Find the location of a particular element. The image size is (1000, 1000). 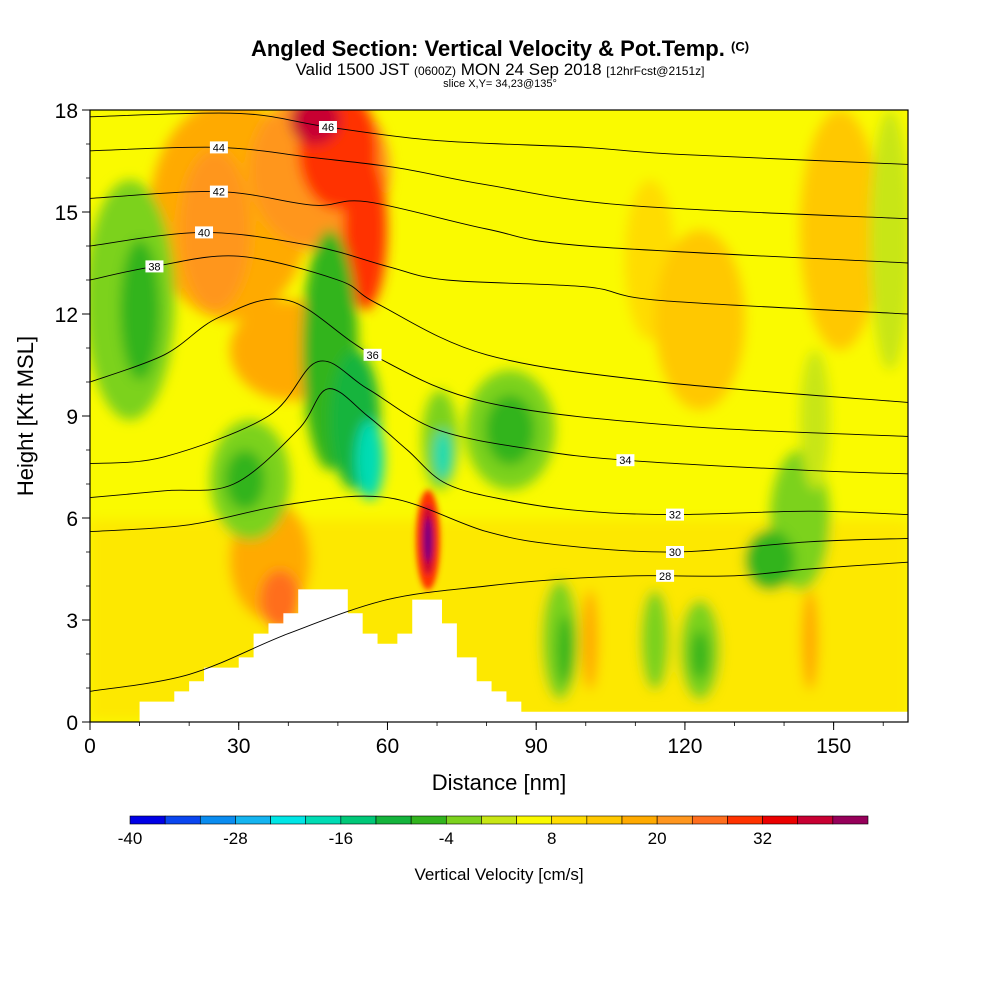

x-axis-ticks: 0 30 60 90 120 150 is located at coordinates (484, 740).